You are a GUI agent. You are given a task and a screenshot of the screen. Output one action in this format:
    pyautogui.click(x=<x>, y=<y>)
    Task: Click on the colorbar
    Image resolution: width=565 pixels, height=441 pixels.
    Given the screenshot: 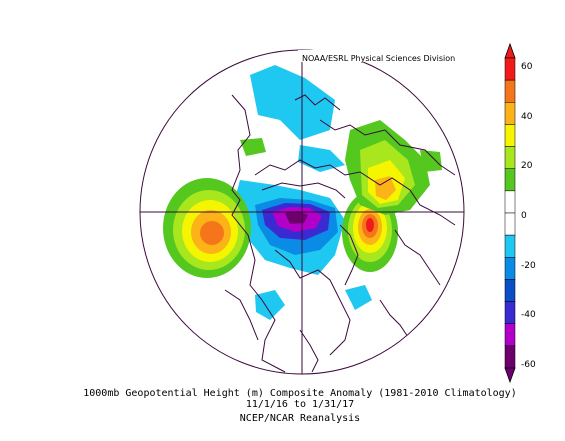 What is the action you would take?
    pyautogui.click(x=510, y=213)
    